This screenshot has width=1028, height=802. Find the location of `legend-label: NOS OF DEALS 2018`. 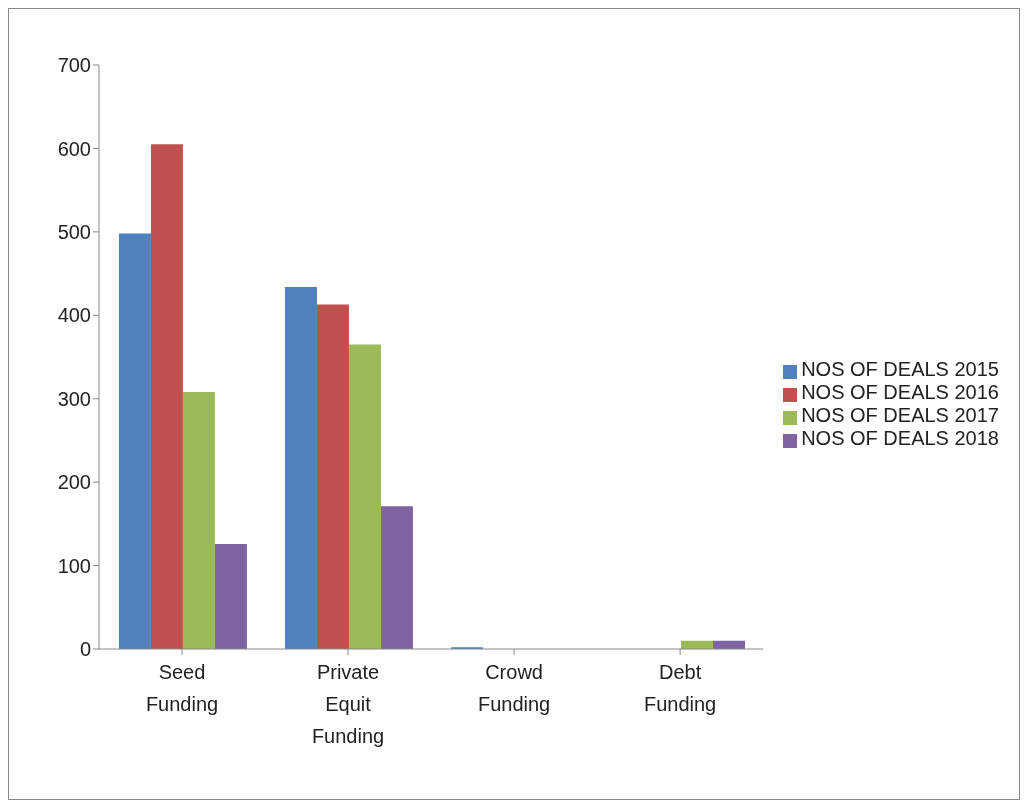

legend-label: NOS OF DEALS 2018 is located at coordinates (900, 438).